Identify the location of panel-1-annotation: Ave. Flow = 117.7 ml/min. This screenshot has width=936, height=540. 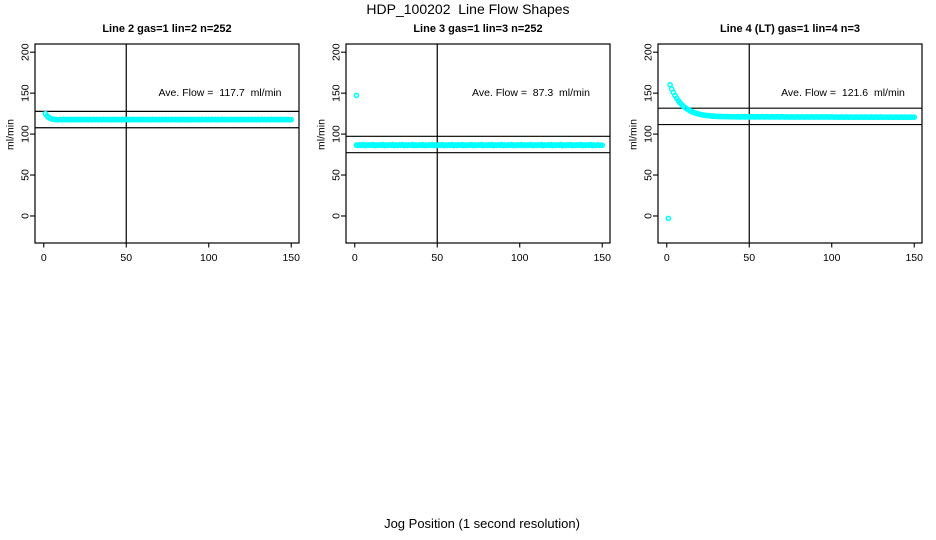
(220, 93).